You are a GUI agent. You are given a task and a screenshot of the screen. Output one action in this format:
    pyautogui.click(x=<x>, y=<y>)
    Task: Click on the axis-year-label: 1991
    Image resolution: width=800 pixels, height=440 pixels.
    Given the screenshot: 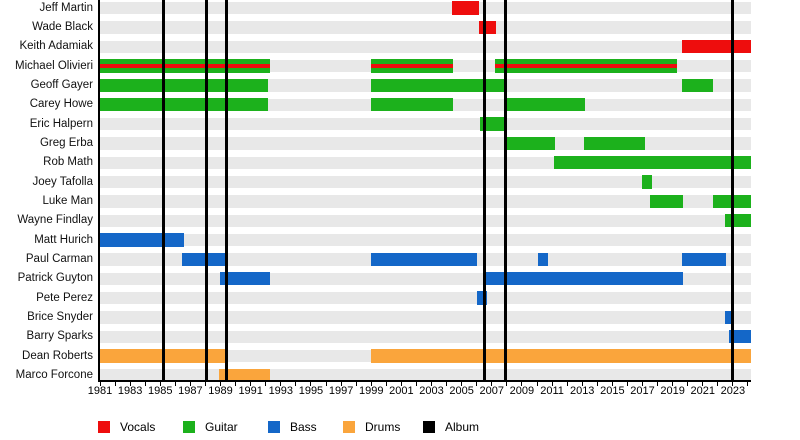 What is the action you would take?
    pyautogui.click(x=250, y=391)
    